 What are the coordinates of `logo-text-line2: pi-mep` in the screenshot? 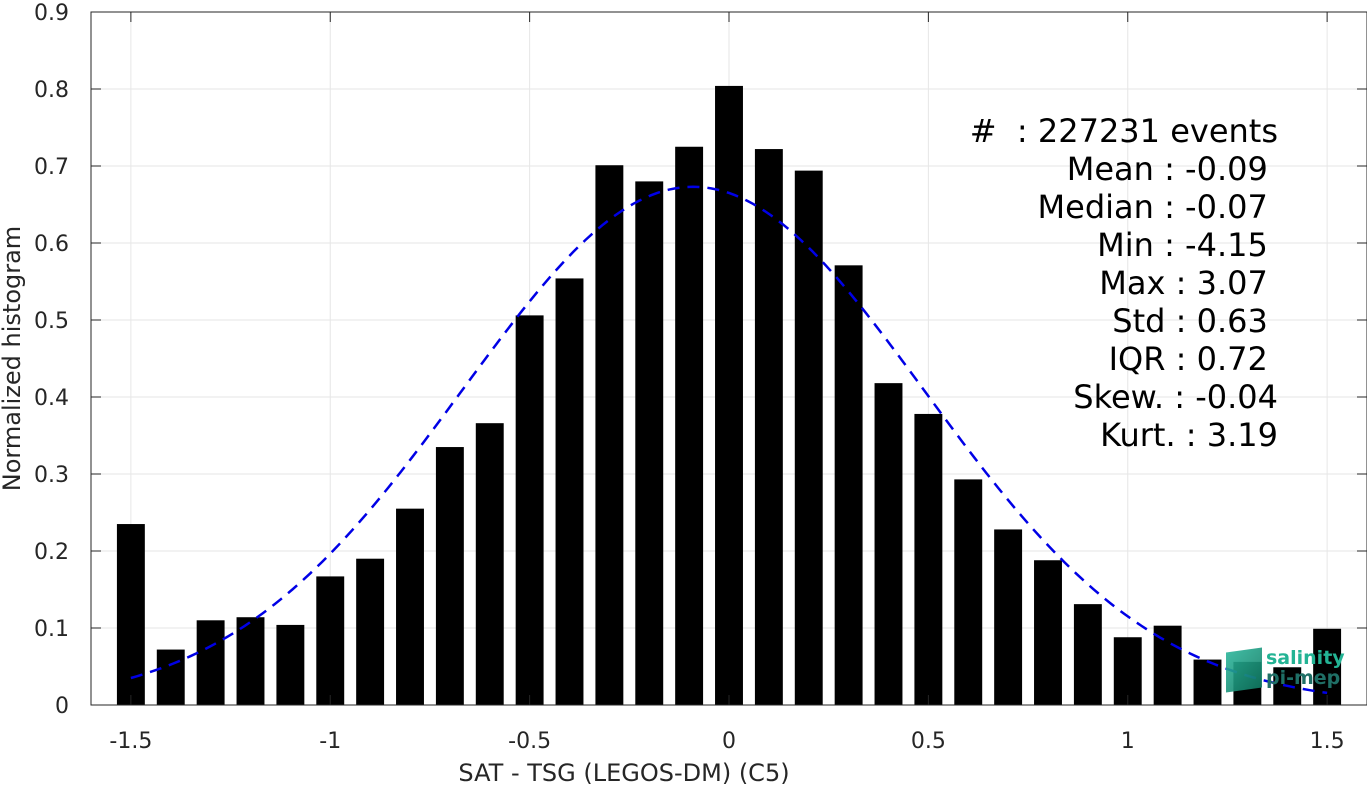 It's located at (1303, 678).